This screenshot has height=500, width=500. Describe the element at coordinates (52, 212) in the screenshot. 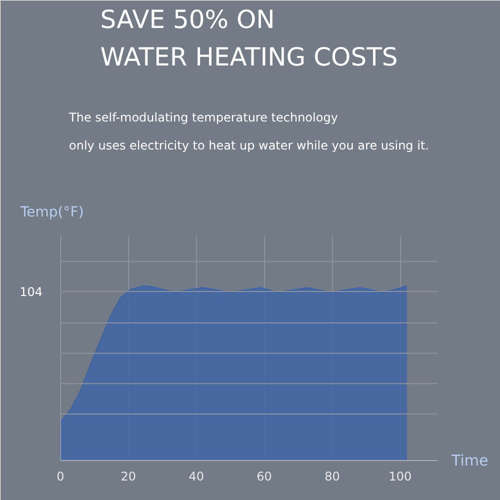

I see `y-axis-title: Temp(°F)` at that location.